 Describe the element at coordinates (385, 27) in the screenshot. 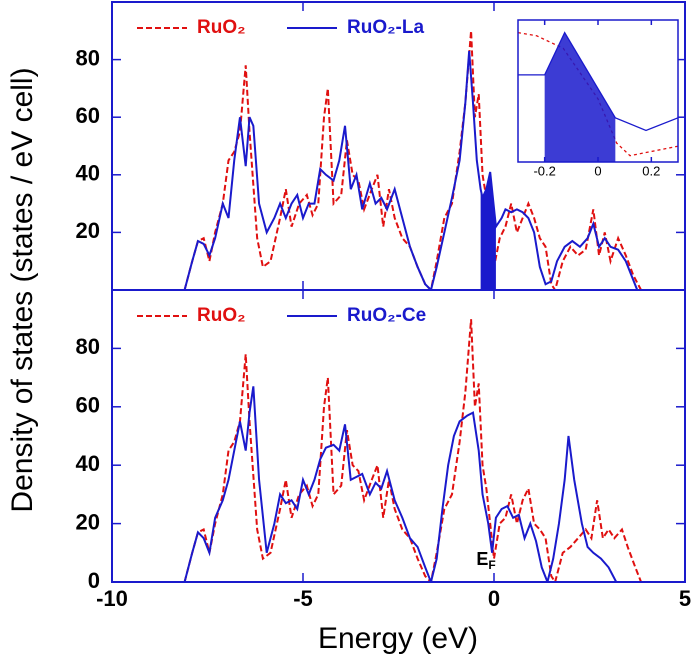

I see `legend-label: RuO₂-La` at that location.